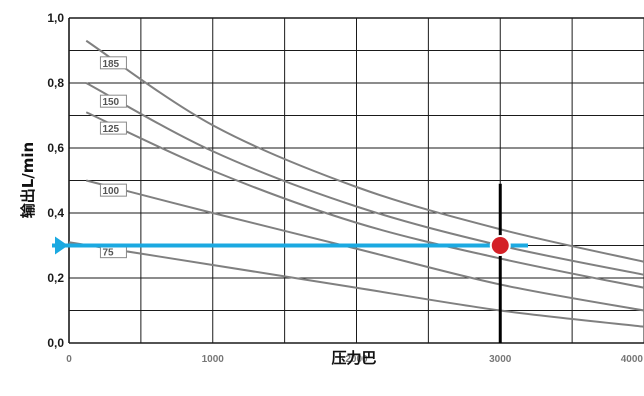 The image size is (644, 396). I want to click on y-axis-title: 输出L/min, so click(28, 180).